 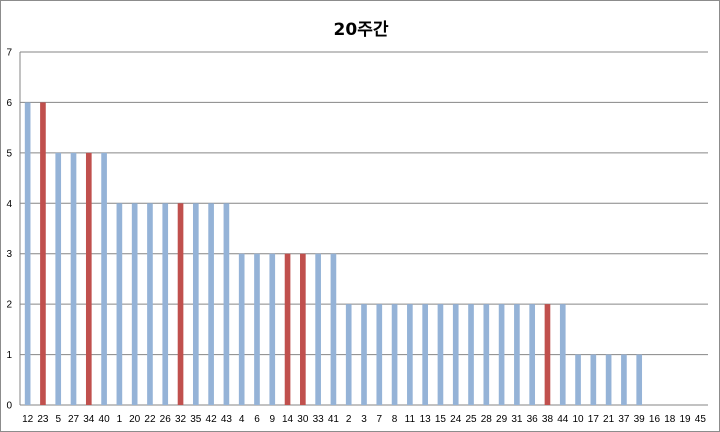 I want to click on x-tick-label: 13, so click(x=426, y=419).